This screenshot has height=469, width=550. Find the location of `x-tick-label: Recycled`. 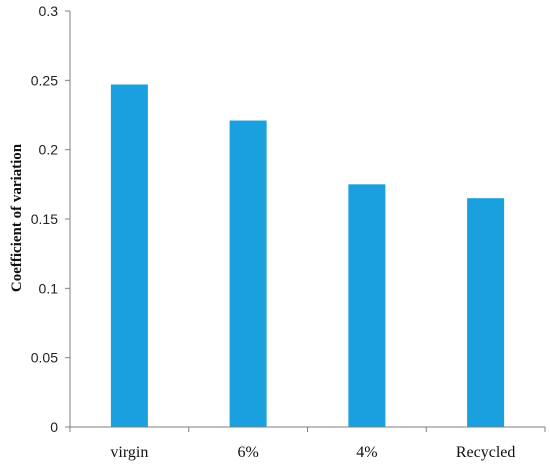

x-tick-label: Recycled is located at coordinates (486, 452).